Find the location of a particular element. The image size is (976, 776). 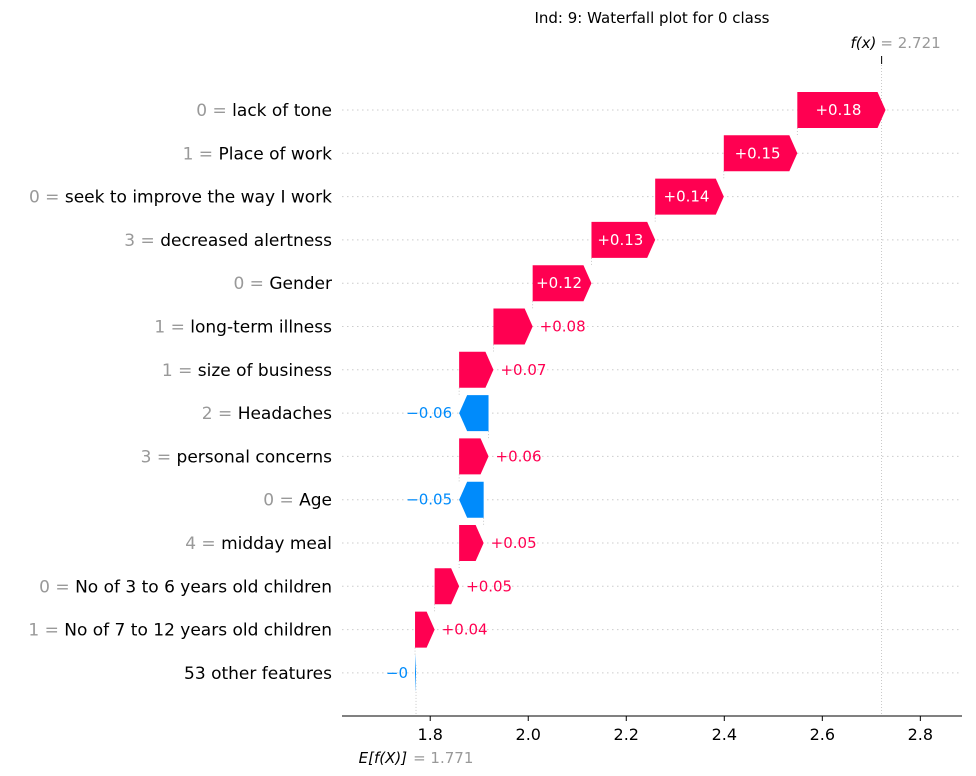

feature-label: 53 other features is located at coordinates (258, 674).